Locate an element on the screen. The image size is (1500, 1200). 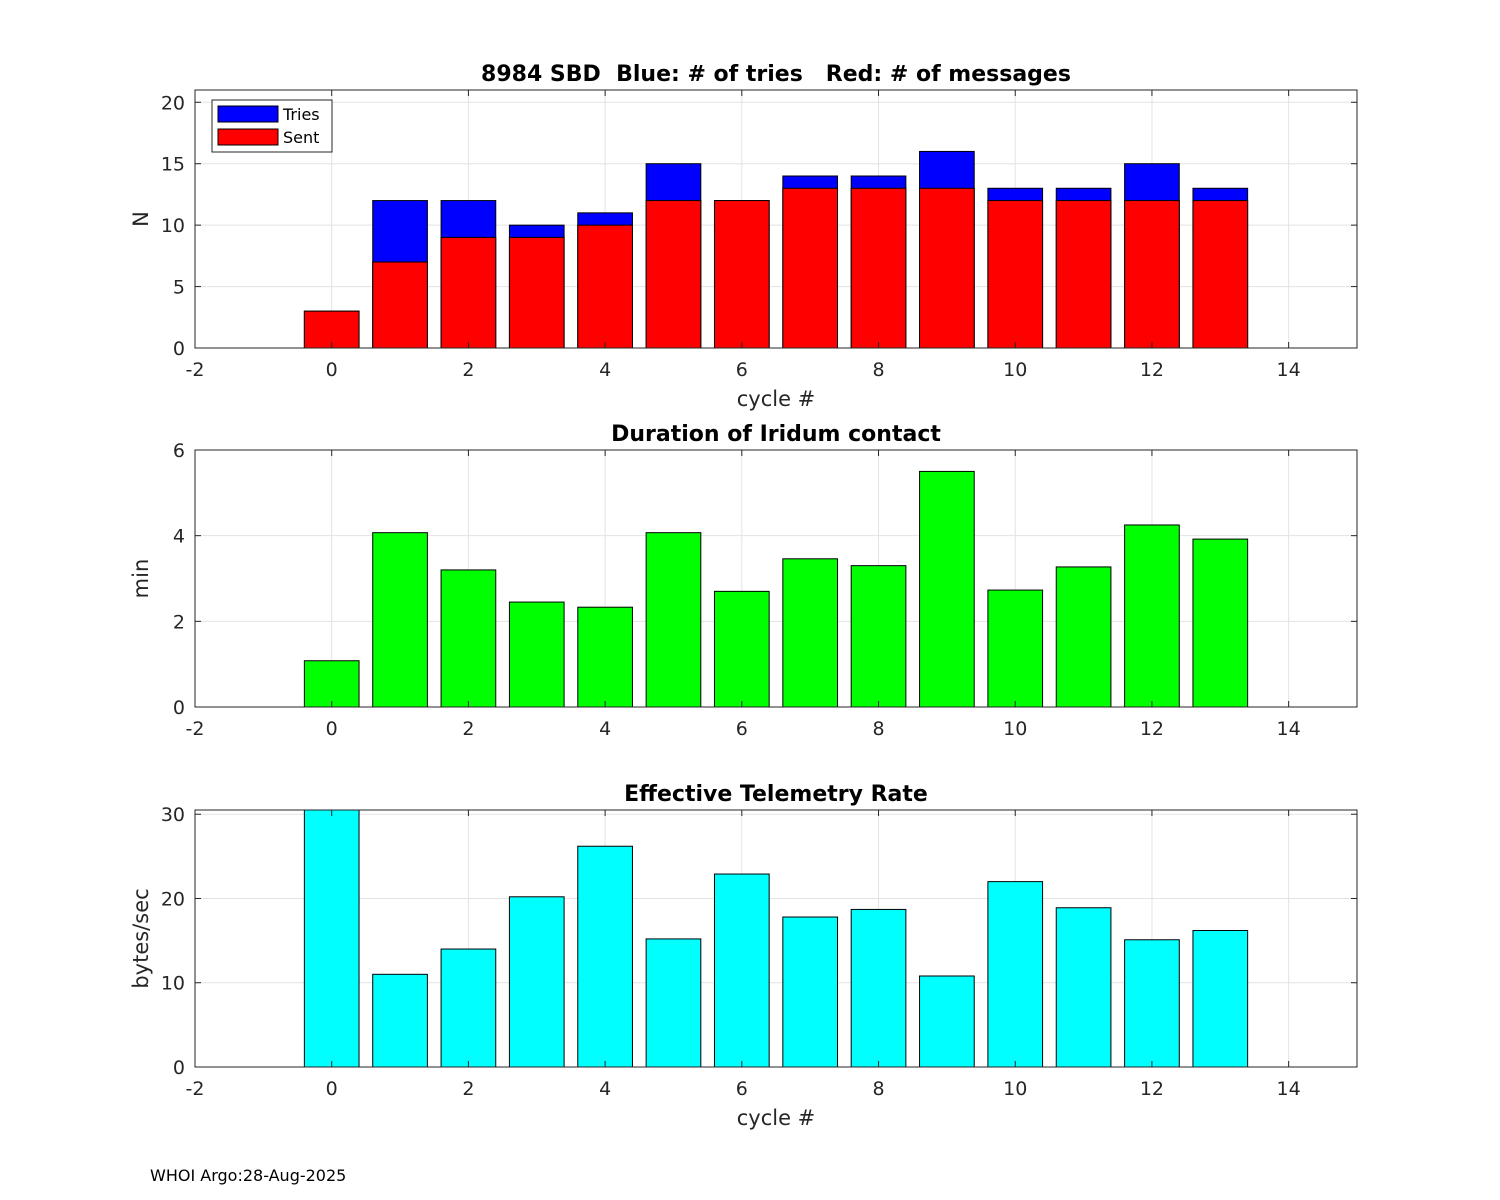
legend-swatch-sent is located at coordinates (248, 137).